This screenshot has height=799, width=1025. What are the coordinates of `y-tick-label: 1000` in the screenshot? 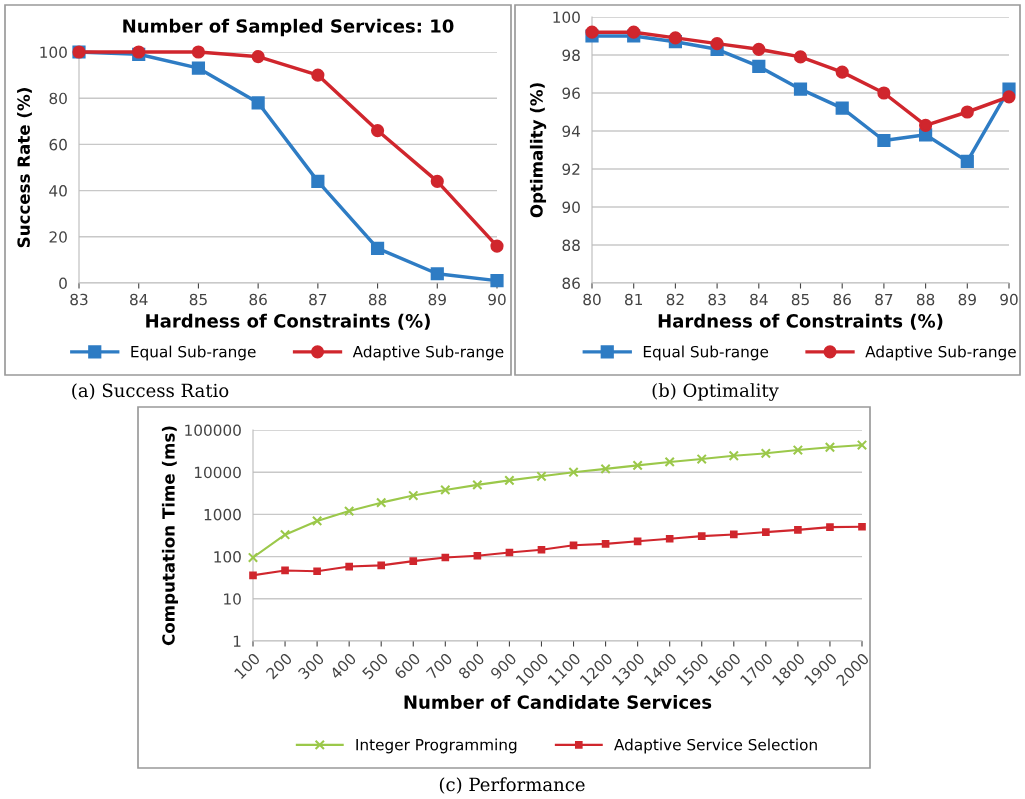 It's located at (222, 514).